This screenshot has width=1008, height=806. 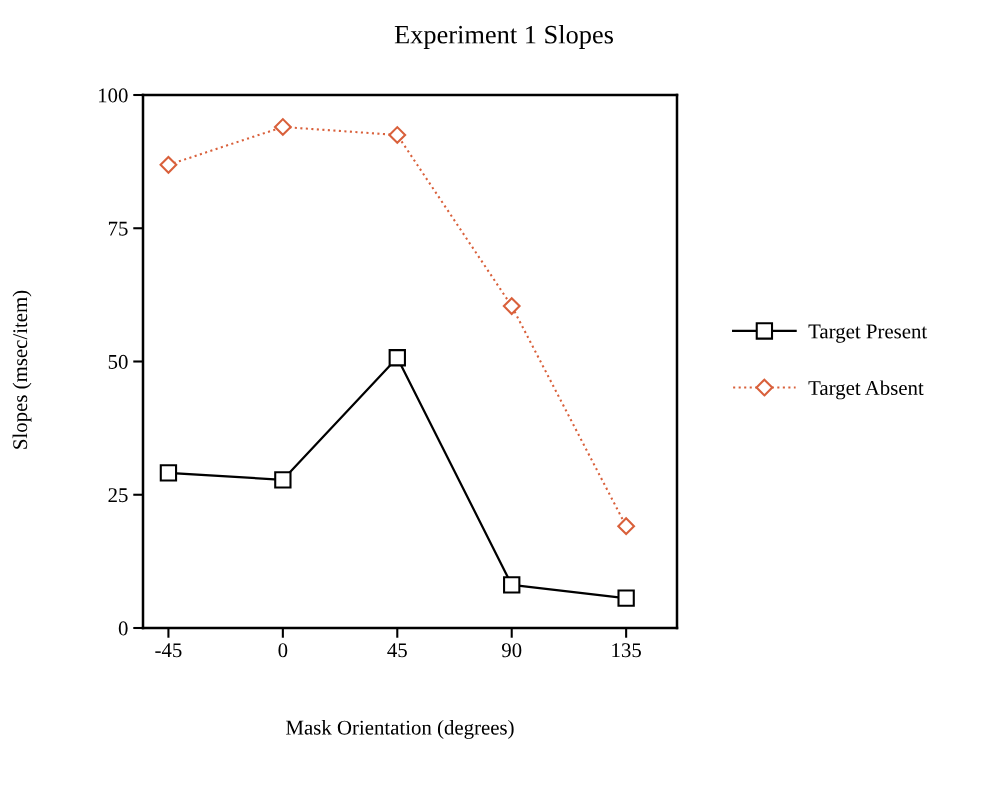 What do you see at coordinates (118, 228) in the screenshot?
I see `y-tick-label: 75` at bounding box center [118, 228].